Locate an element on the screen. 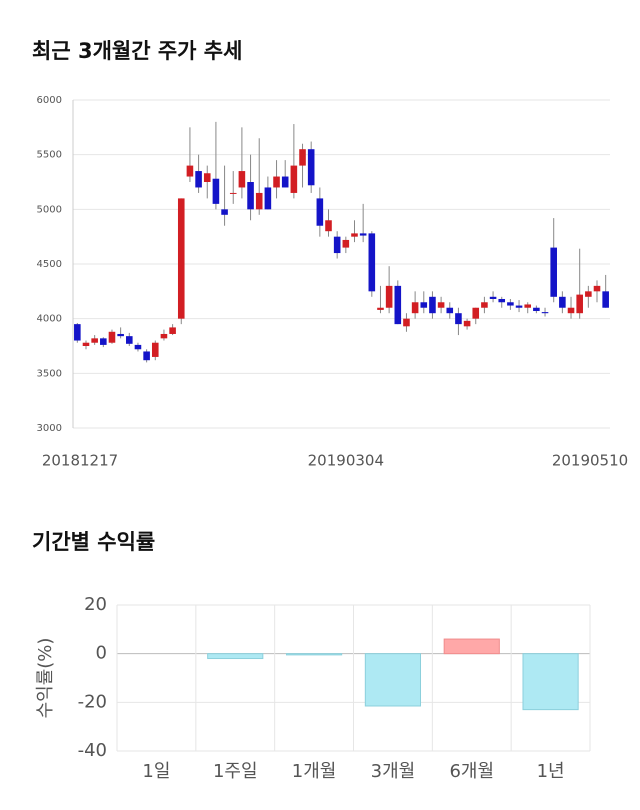  x-tick-label: 20190510 is located at coordinates (590, 461).